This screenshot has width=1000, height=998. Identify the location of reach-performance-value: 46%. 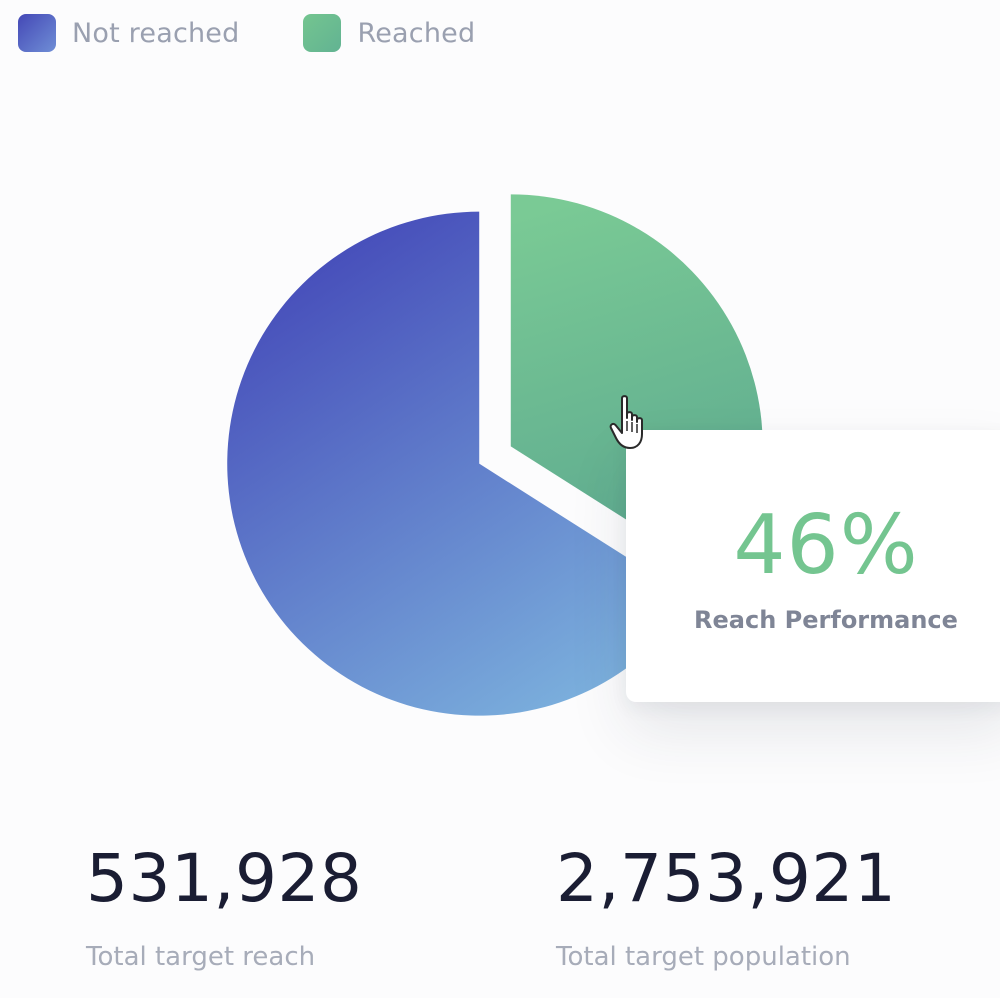
(826, 545).